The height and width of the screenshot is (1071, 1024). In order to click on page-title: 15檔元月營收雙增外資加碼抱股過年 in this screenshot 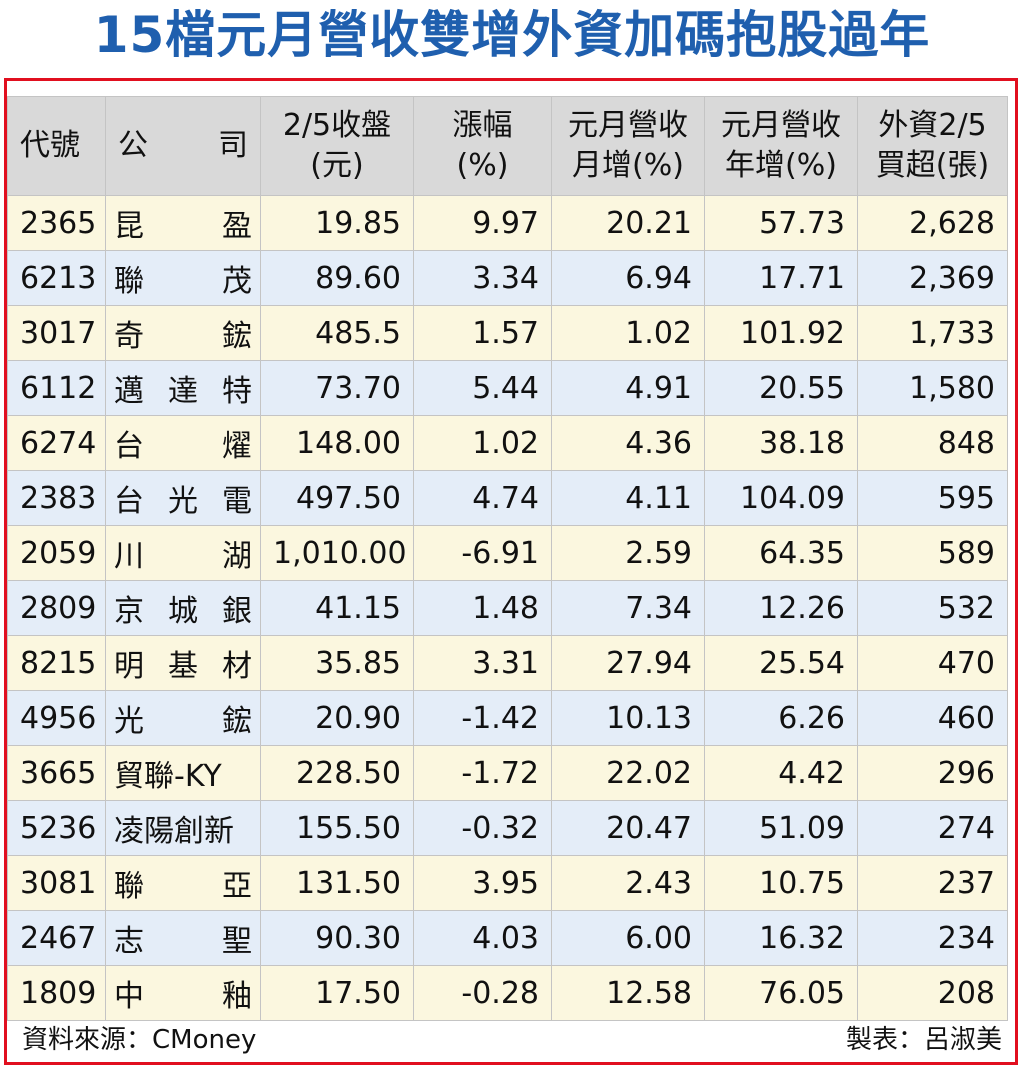, I will do `click(512, 35)`.